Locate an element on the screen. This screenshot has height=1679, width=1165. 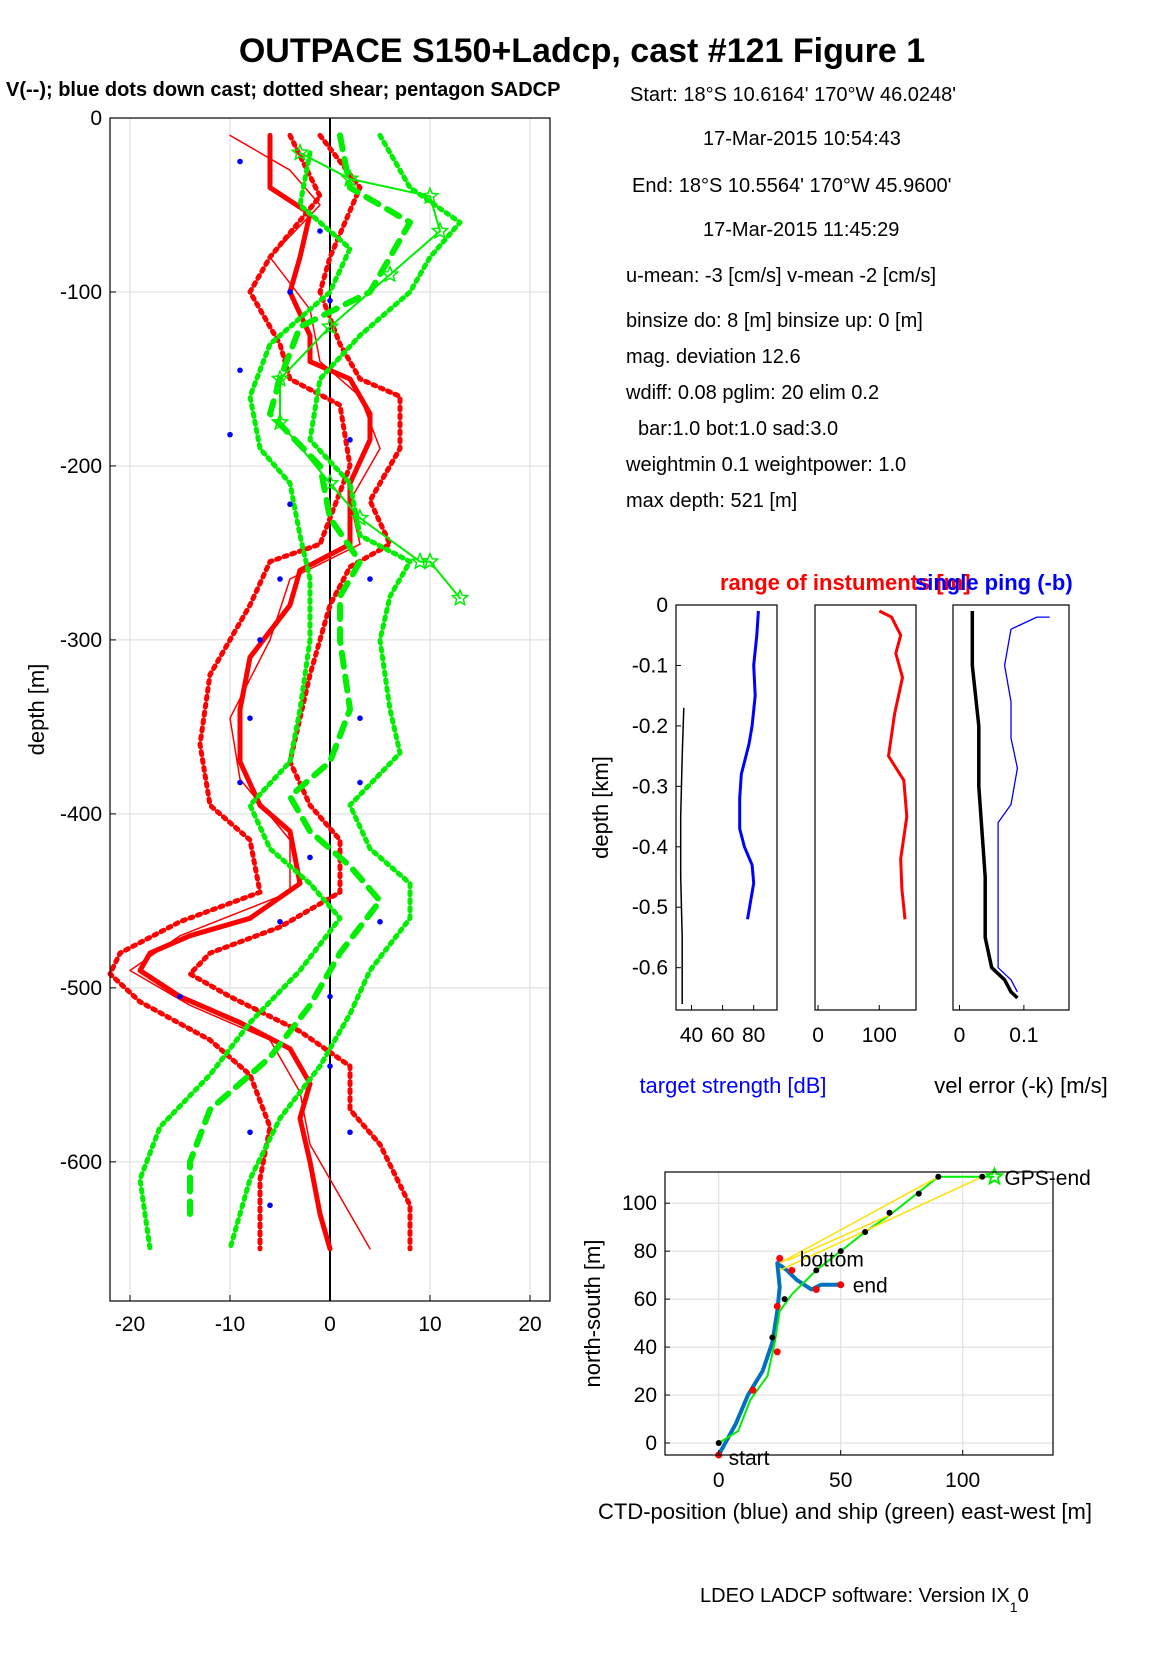
range-panel: 0 100 is located at coordinates (864, 825).